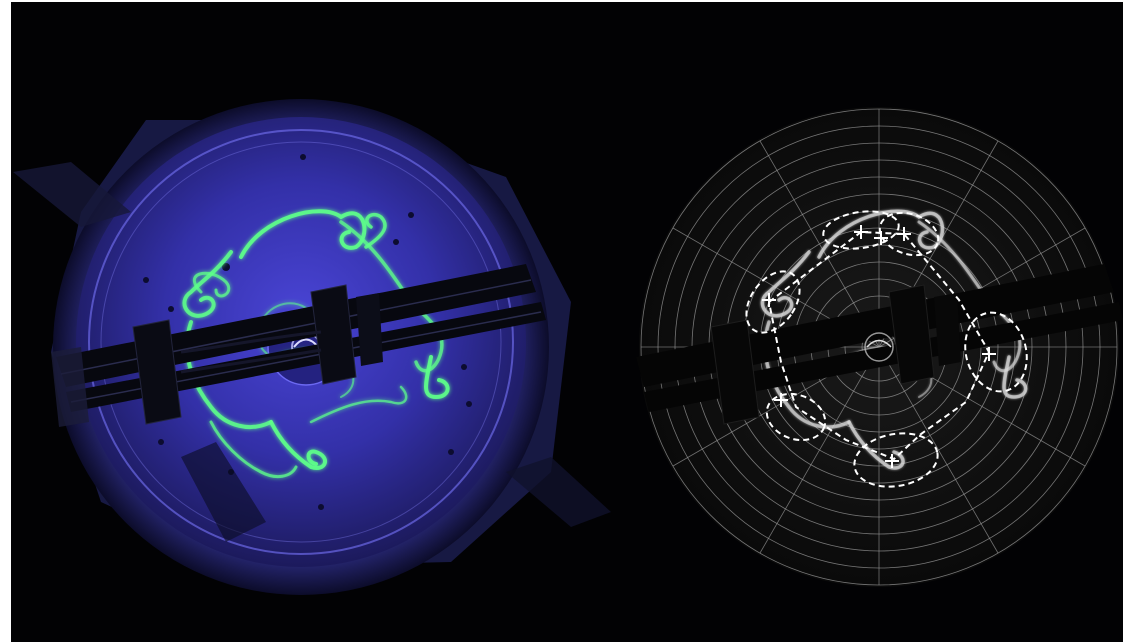 Image resolution: width=1123 pixels, height=642 pixels. I want to click on mounting-beams-gray, so click(879, 344).